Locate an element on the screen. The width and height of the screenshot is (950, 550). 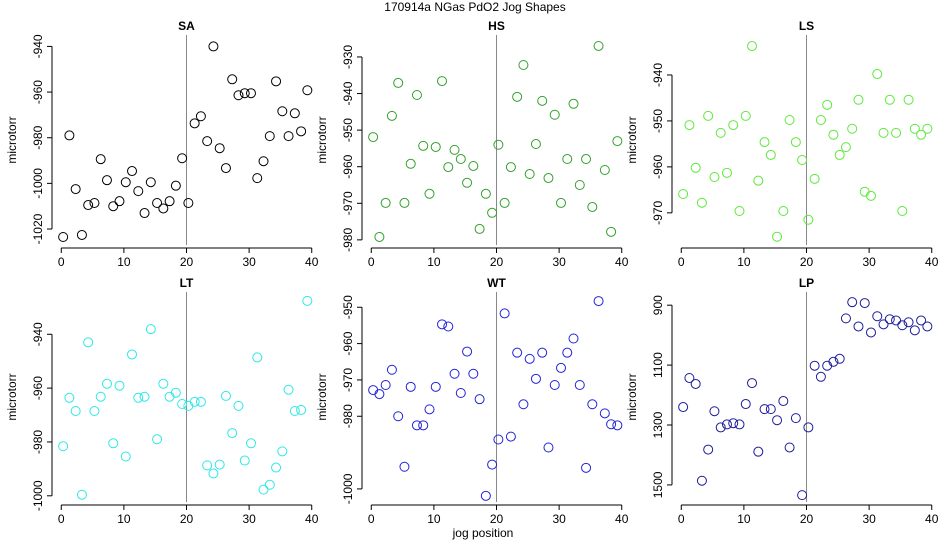
panel-title: LP is located at coordinates (806, 283).